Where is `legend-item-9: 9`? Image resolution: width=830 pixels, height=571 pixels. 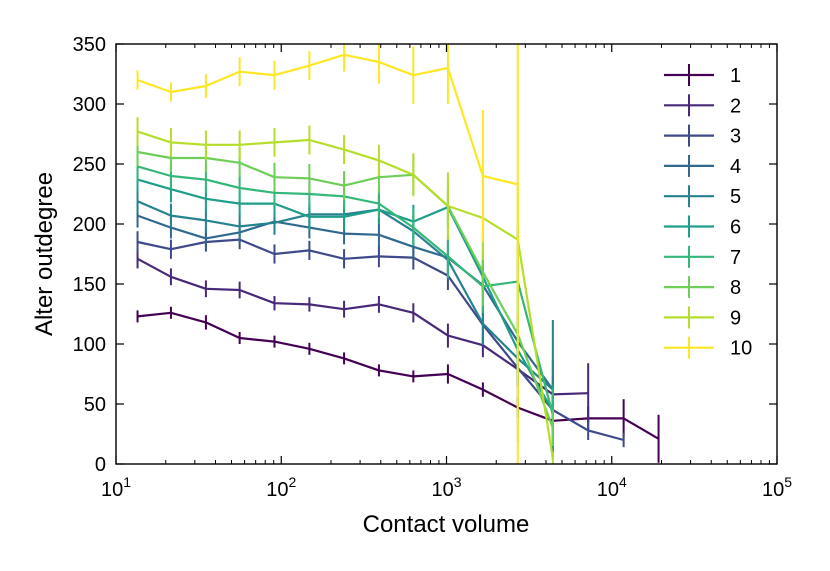 legend-item-9: 9 is located at coordinates (702, 317).